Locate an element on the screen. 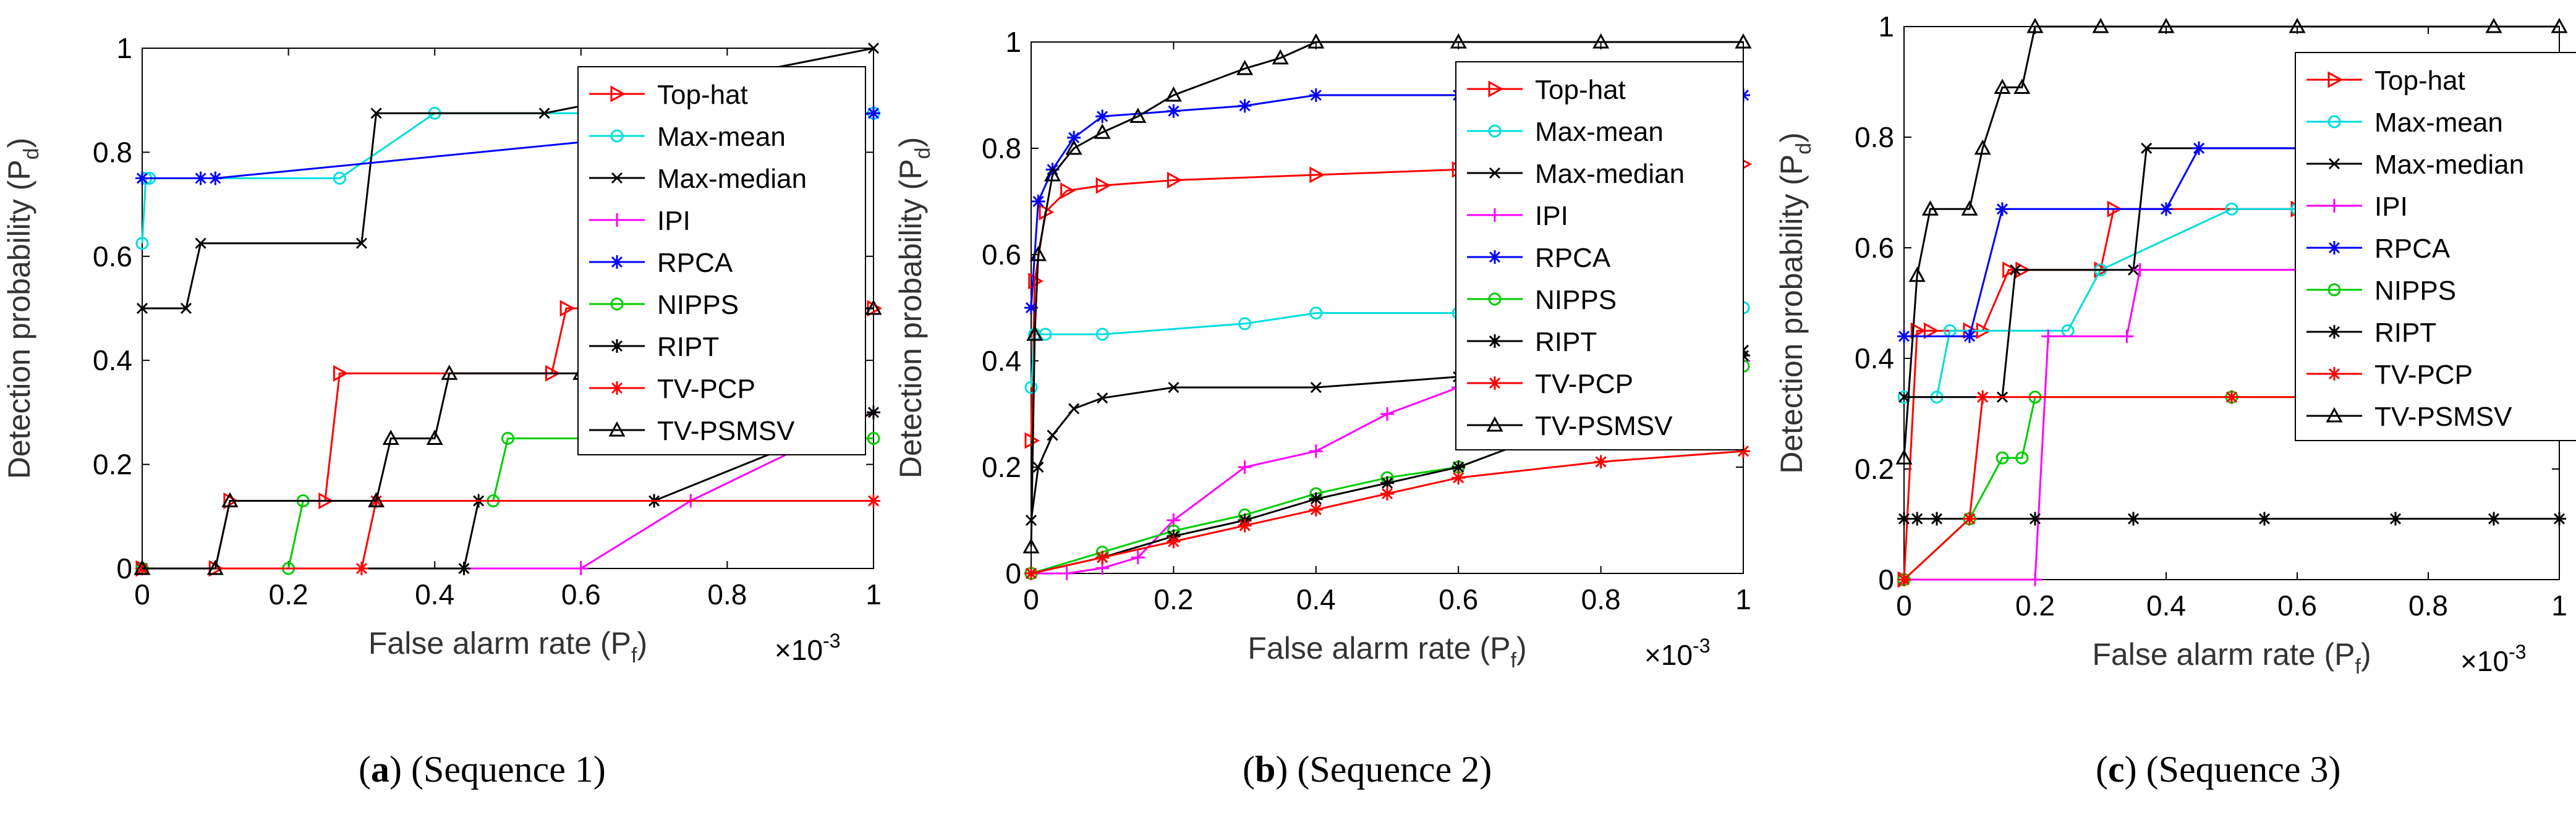 The width and height of the screenshot is (2576, 828). legend-box is located at coordinates (2435, 247).